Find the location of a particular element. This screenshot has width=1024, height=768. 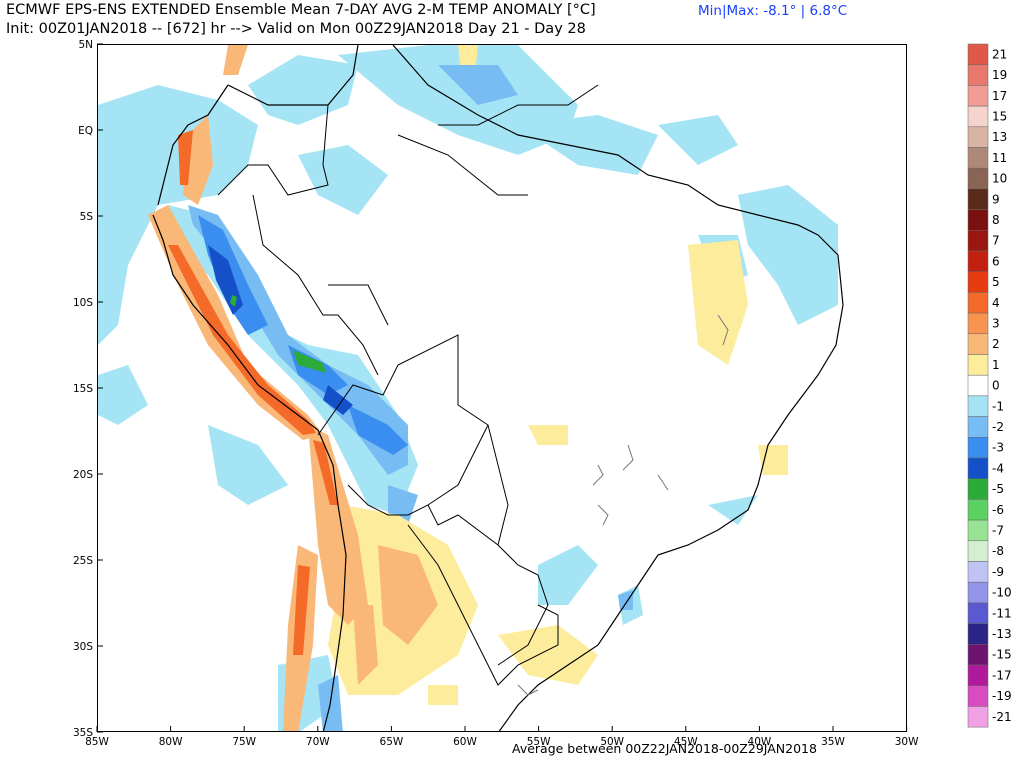

colorbar-label: -9 is located at coordinates (998, 572).